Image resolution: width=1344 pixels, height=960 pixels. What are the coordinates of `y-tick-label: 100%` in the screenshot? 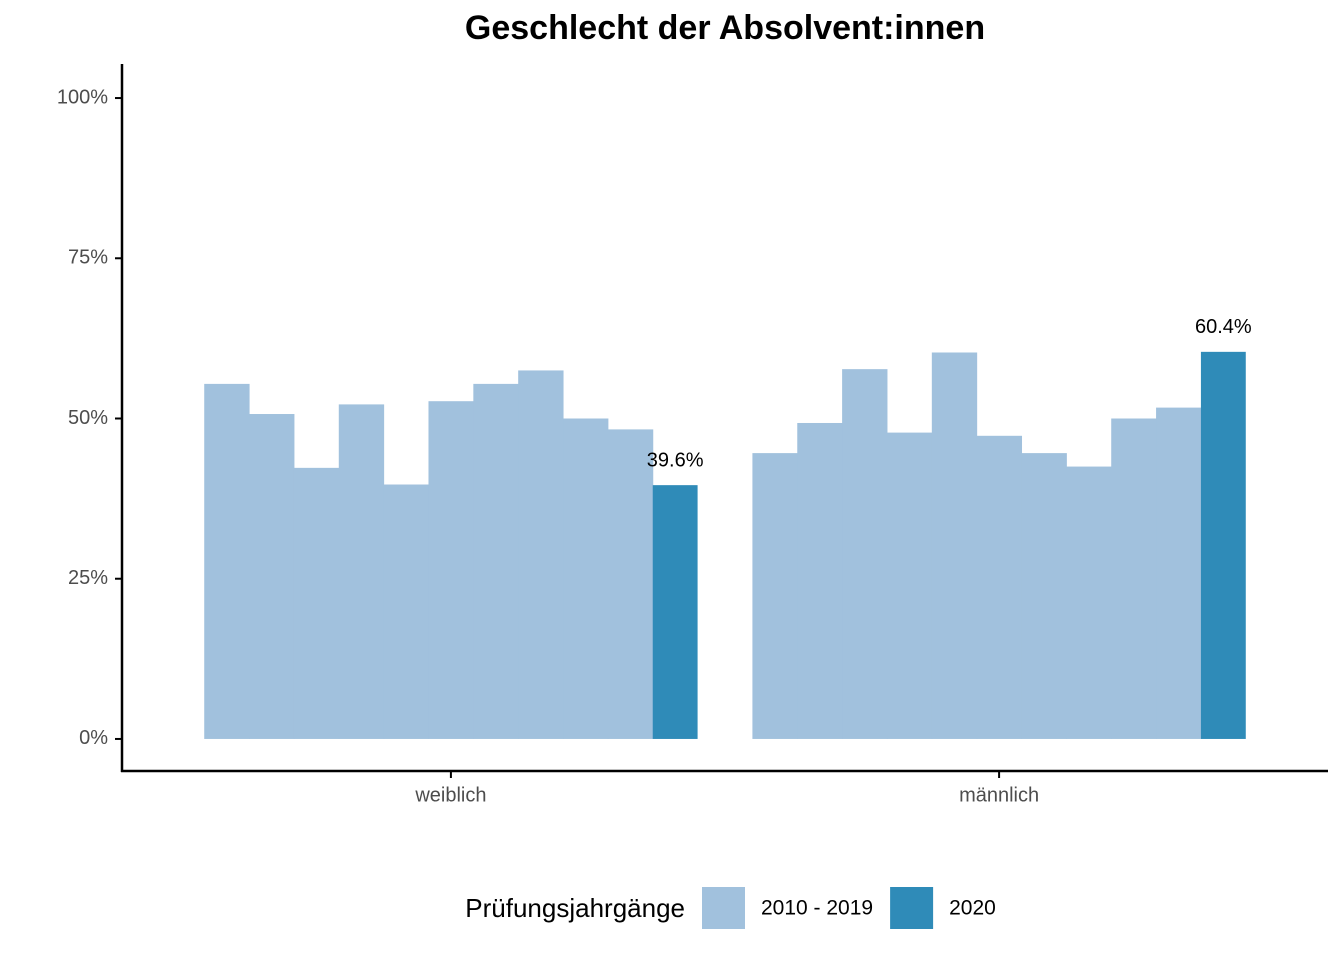 It's located at (82, 97).